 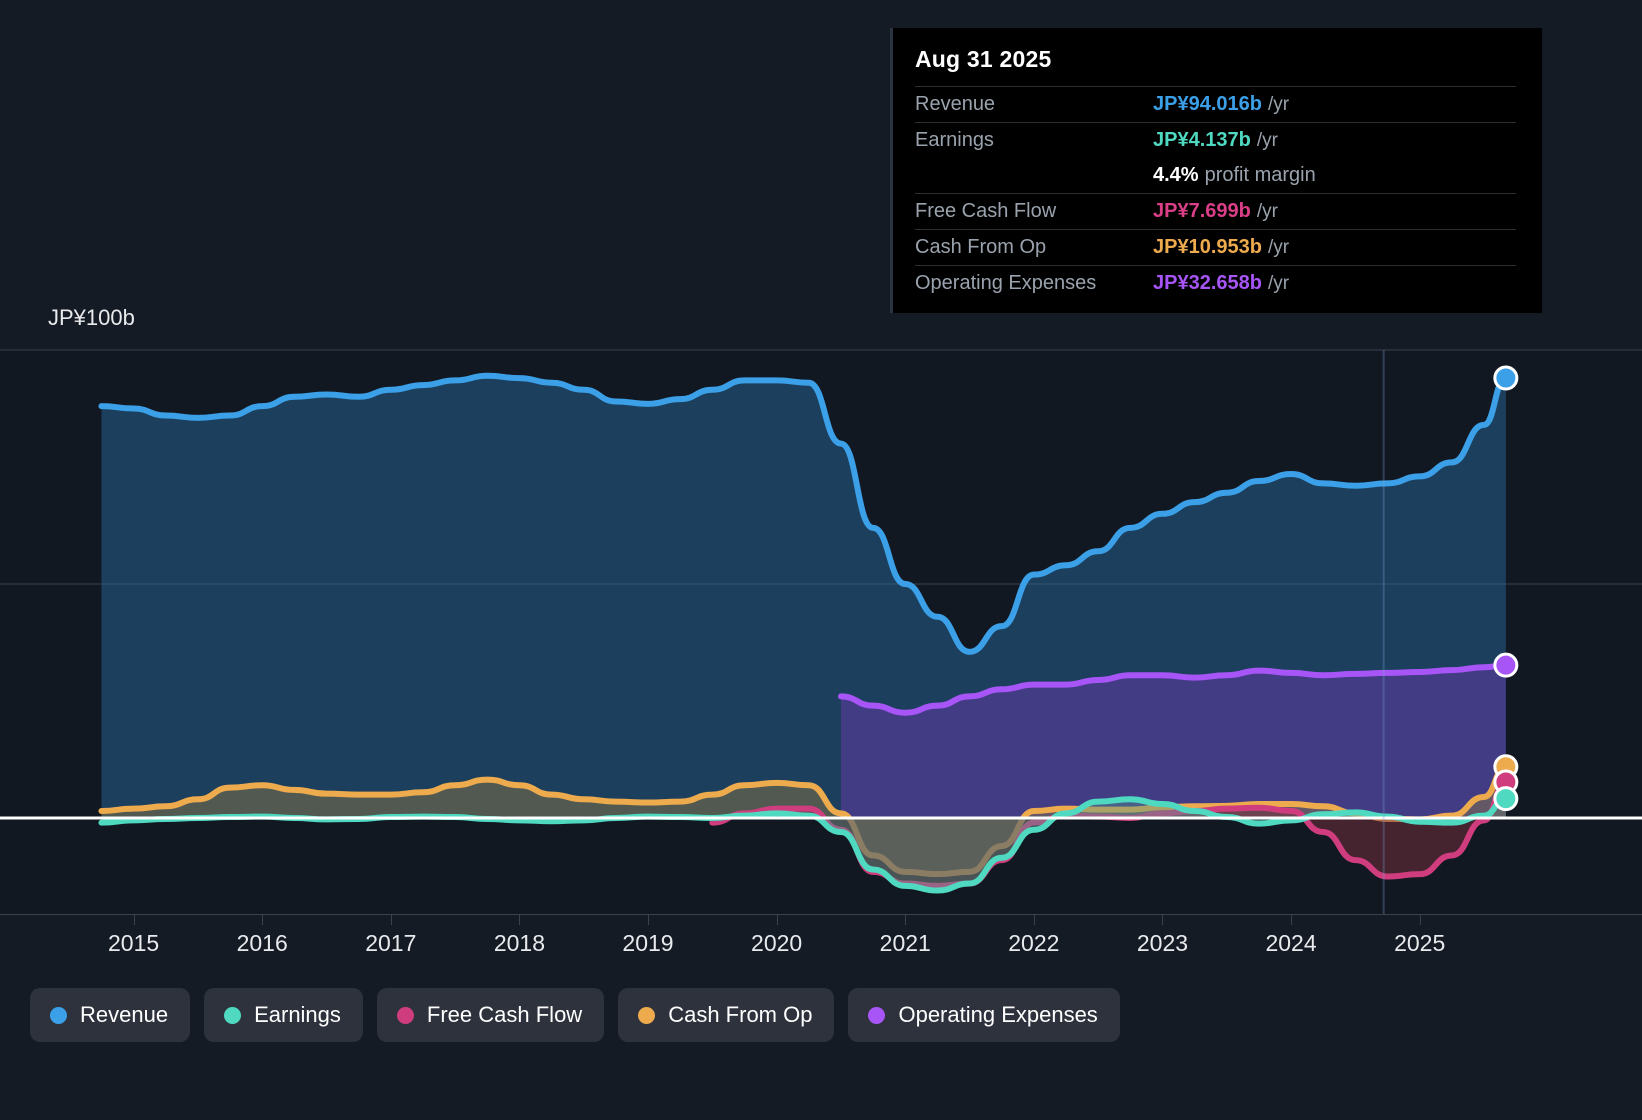 What do you see at coordinates (297, 1014) in the screenshot?
I see `legend-label: Earnings` at bounding box center [297, 1014].